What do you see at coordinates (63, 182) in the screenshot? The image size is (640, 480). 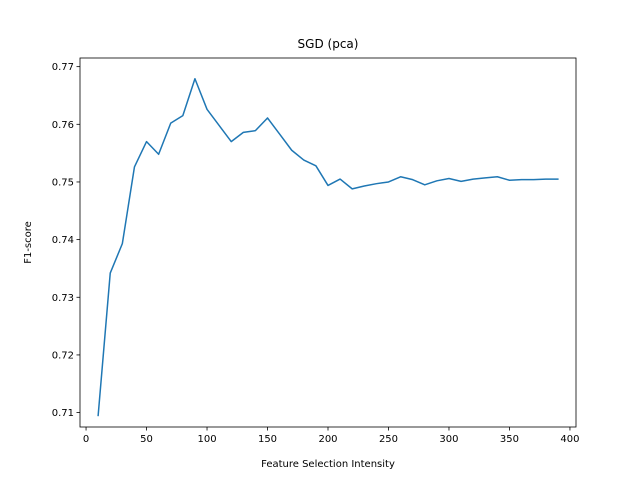 I see `y-tick-label: 0.75` at bounding box center [63, 182].